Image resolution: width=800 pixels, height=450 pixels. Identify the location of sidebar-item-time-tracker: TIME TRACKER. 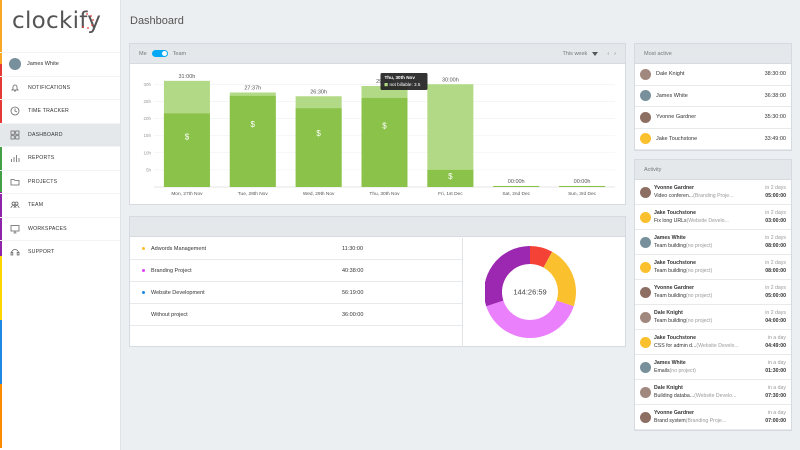
(60, 111).